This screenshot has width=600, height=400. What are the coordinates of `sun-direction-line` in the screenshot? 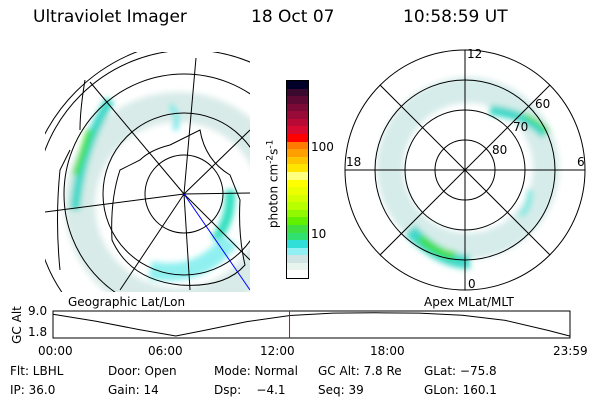 It's located at (216, 242).